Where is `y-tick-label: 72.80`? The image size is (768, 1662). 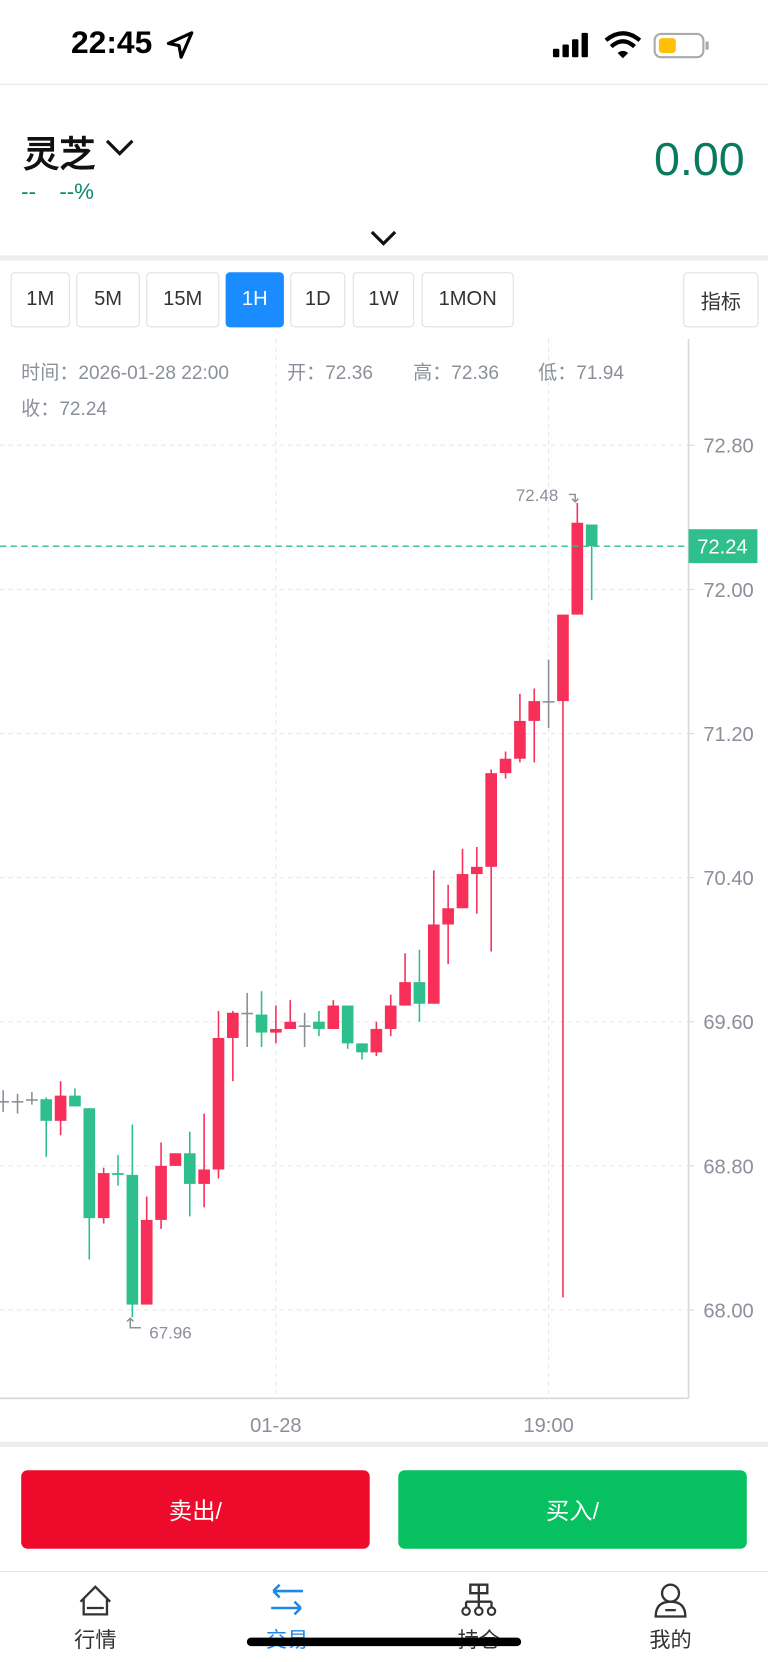 y-tick-label: 72.80 is located at coordinates (728, 447).